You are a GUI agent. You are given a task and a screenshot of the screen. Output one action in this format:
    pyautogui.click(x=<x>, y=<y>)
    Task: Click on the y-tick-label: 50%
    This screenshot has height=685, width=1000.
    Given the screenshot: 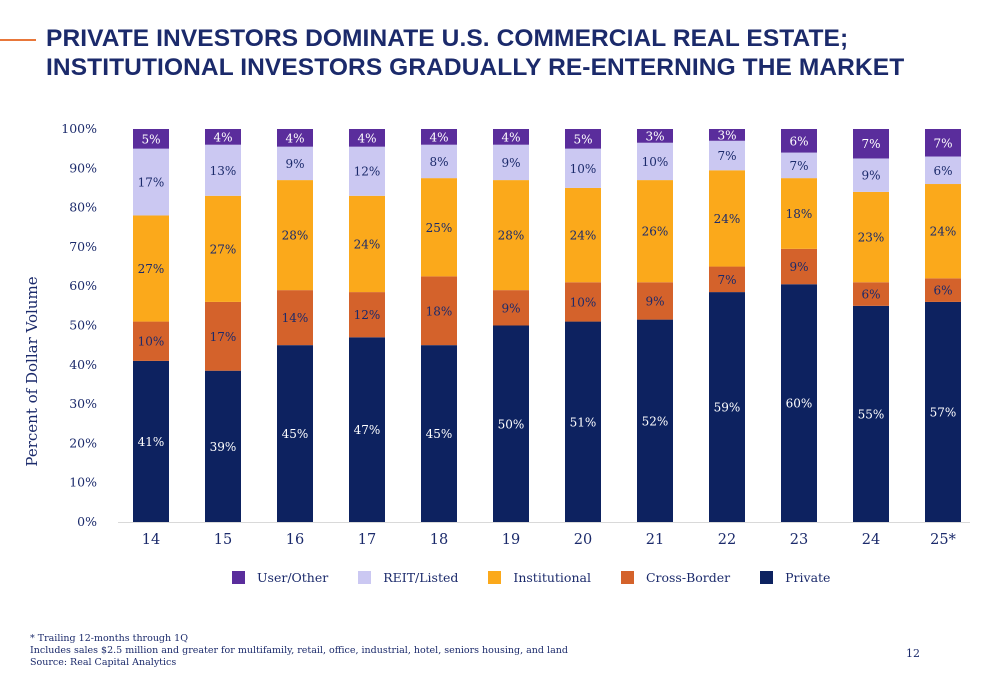 What is the action you would take?
    pyautogui.click(x=83, y=325)
    